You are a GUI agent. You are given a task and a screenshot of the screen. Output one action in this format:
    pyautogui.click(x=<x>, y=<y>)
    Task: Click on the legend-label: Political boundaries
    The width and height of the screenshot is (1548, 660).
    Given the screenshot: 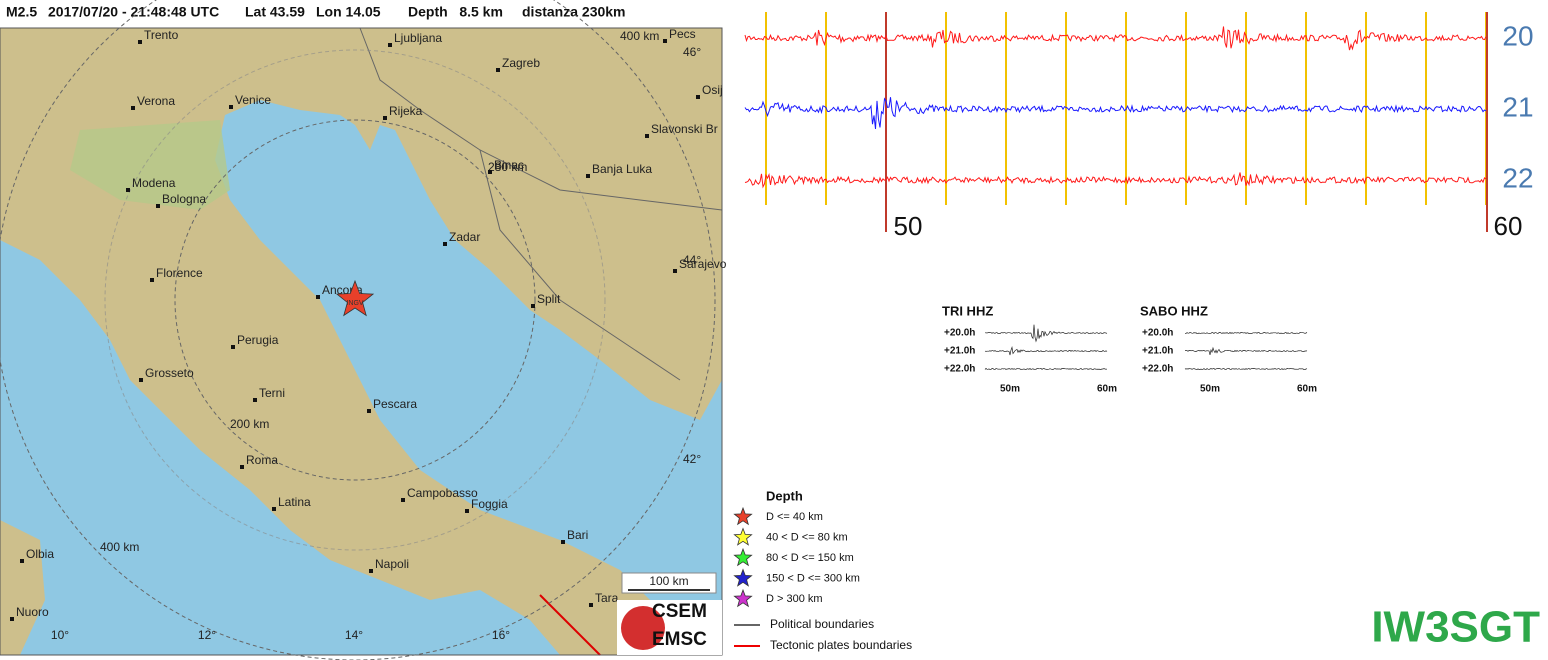 What is the action you would take?
    pyautogui.click(x=822, y=624)
    